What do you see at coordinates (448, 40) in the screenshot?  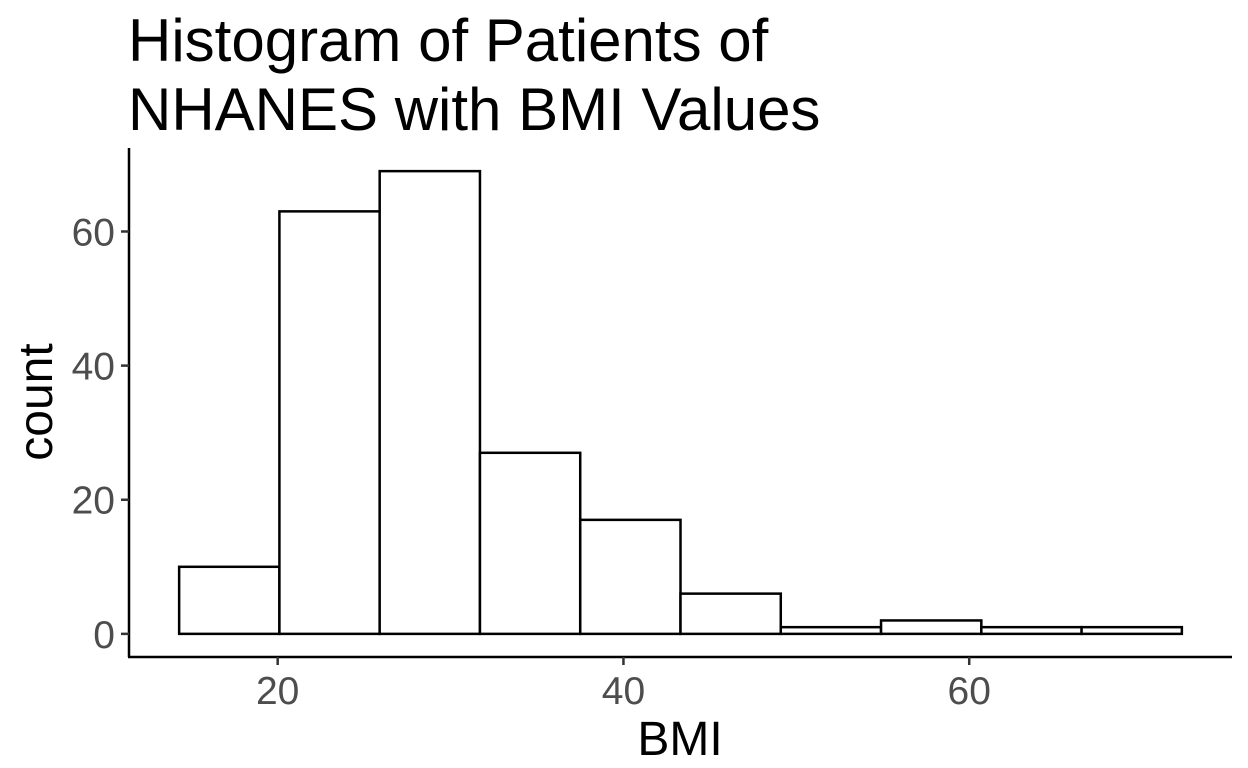 I see `chart-title-line-1: Histogram of Patients of` at bounding box center [448, 40].